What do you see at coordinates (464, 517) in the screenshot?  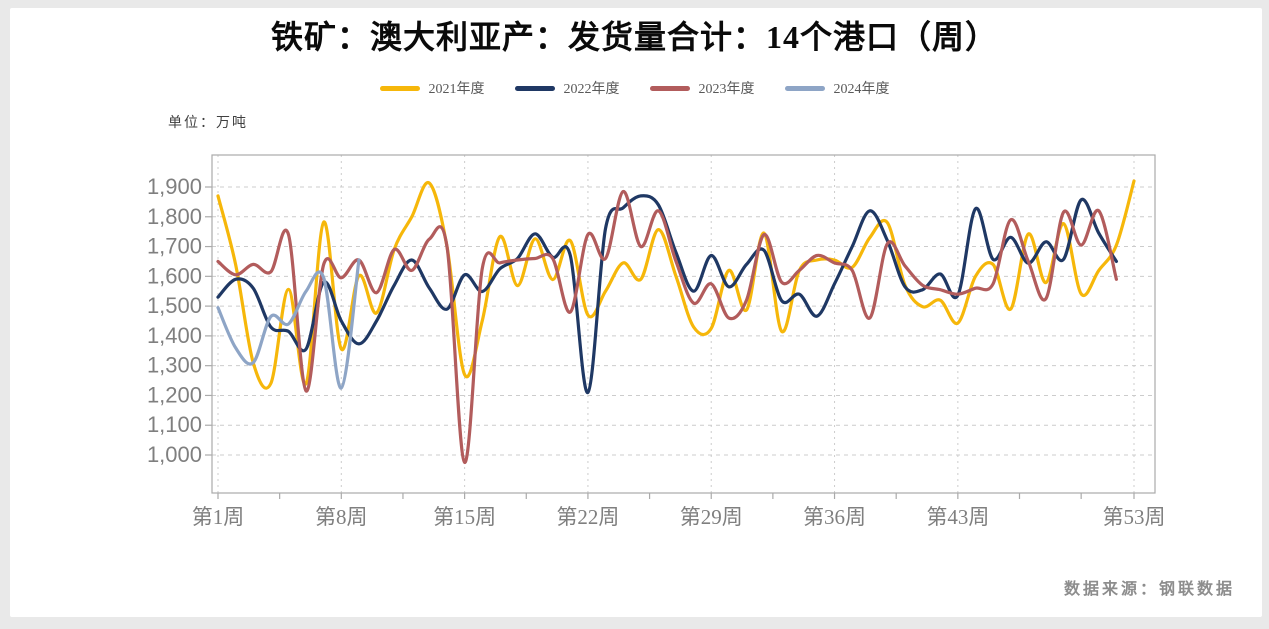 I see `svg-text: 第15周` at bounding box center [464, 517].